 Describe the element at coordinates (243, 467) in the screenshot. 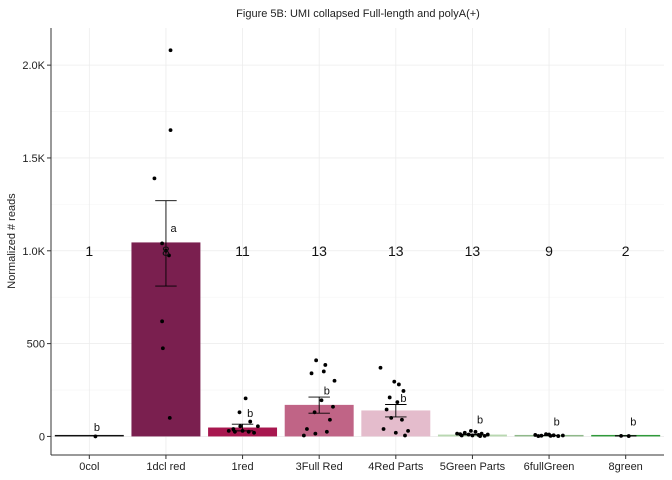

I see `x-tick-label: 1red` at that location.